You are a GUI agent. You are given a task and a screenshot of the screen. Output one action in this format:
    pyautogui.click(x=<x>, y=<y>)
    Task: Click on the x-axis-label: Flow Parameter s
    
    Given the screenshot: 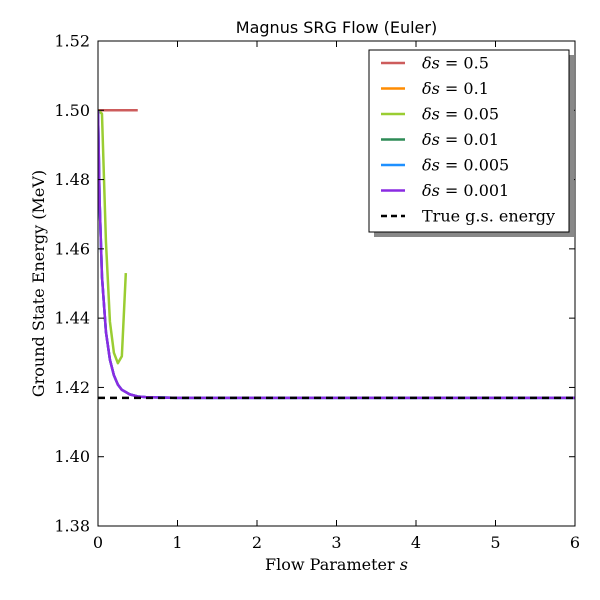 What is the action you would take?
    pyautogui.click(x=336, y=564)
    